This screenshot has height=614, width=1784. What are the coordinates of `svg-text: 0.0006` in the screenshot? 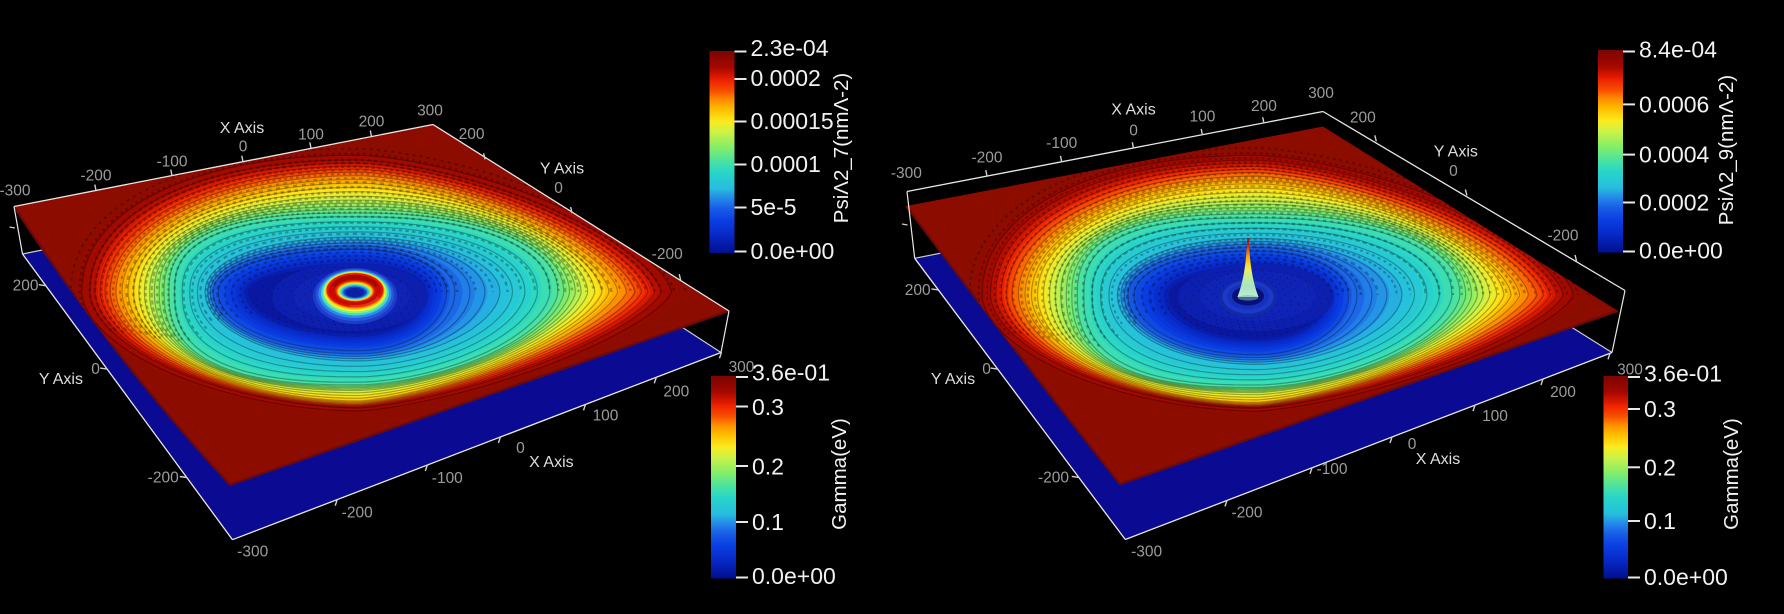 It's located at (1674, 104).